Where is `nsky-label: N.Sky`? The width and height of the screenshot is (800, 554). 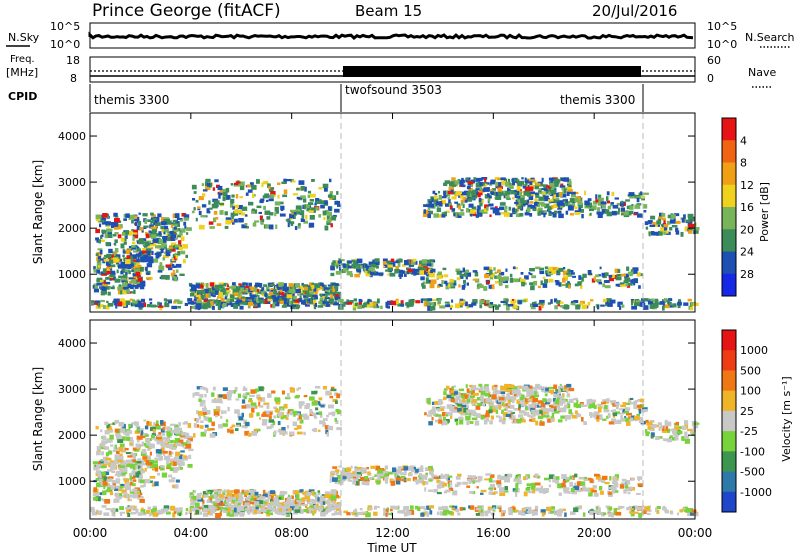
nsky-label: N.Sky is located at coordinates (24, 37).